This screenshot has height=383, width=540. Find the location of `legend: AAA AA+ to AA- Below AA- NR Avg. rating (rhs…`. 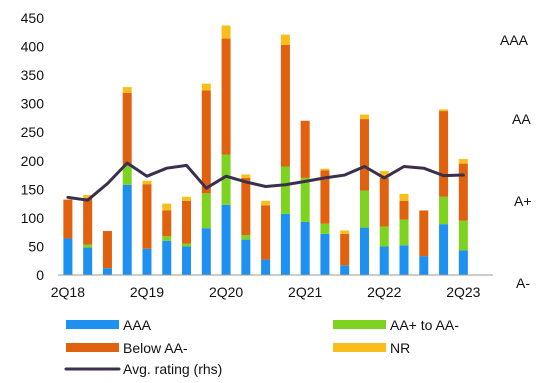

legend: AAA AA+ to AA- Below AA- NR Avg. rating (rhs… is located at coordinates (261, 347).